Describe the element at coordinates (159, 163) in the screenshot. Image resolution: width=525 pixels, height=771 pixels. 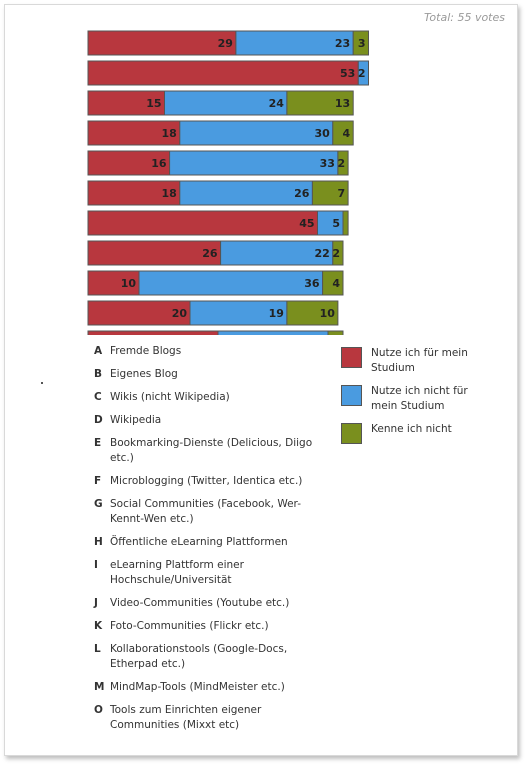
I see `bar-value-label: 16` at that location.